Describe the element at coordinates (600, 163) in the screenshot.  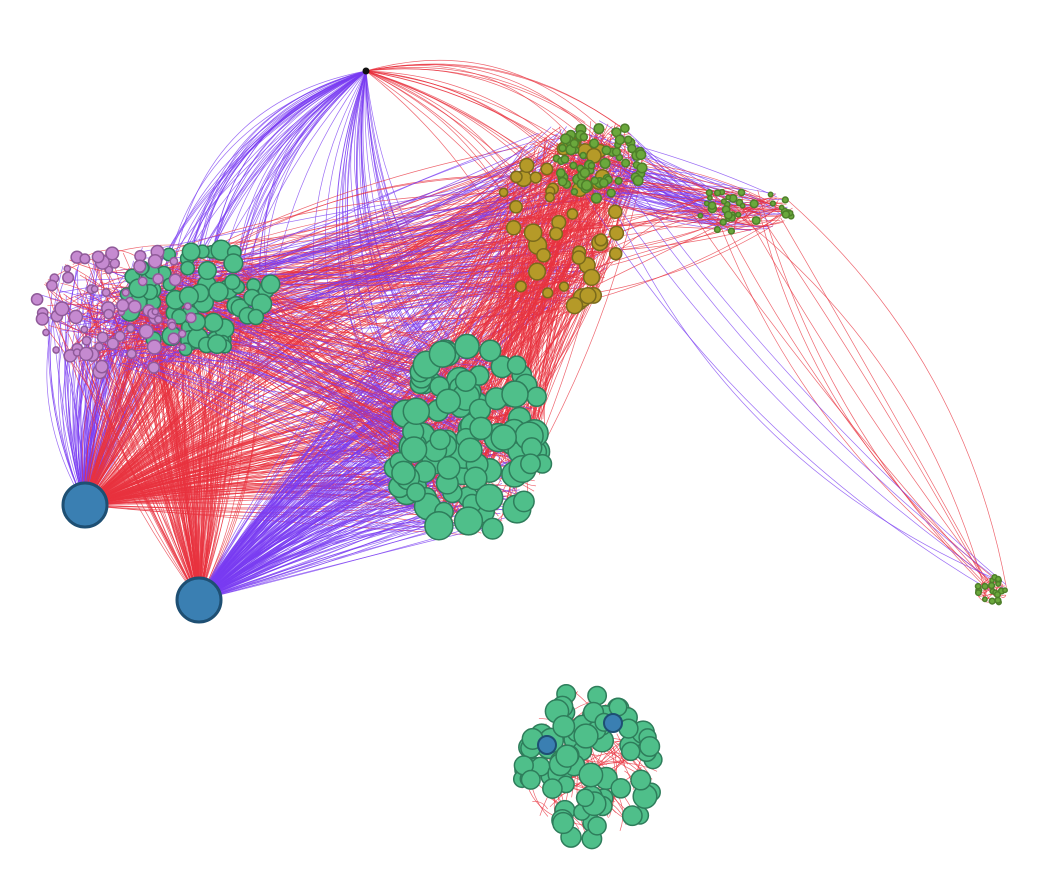
I see `top-green-cluster` at that location.